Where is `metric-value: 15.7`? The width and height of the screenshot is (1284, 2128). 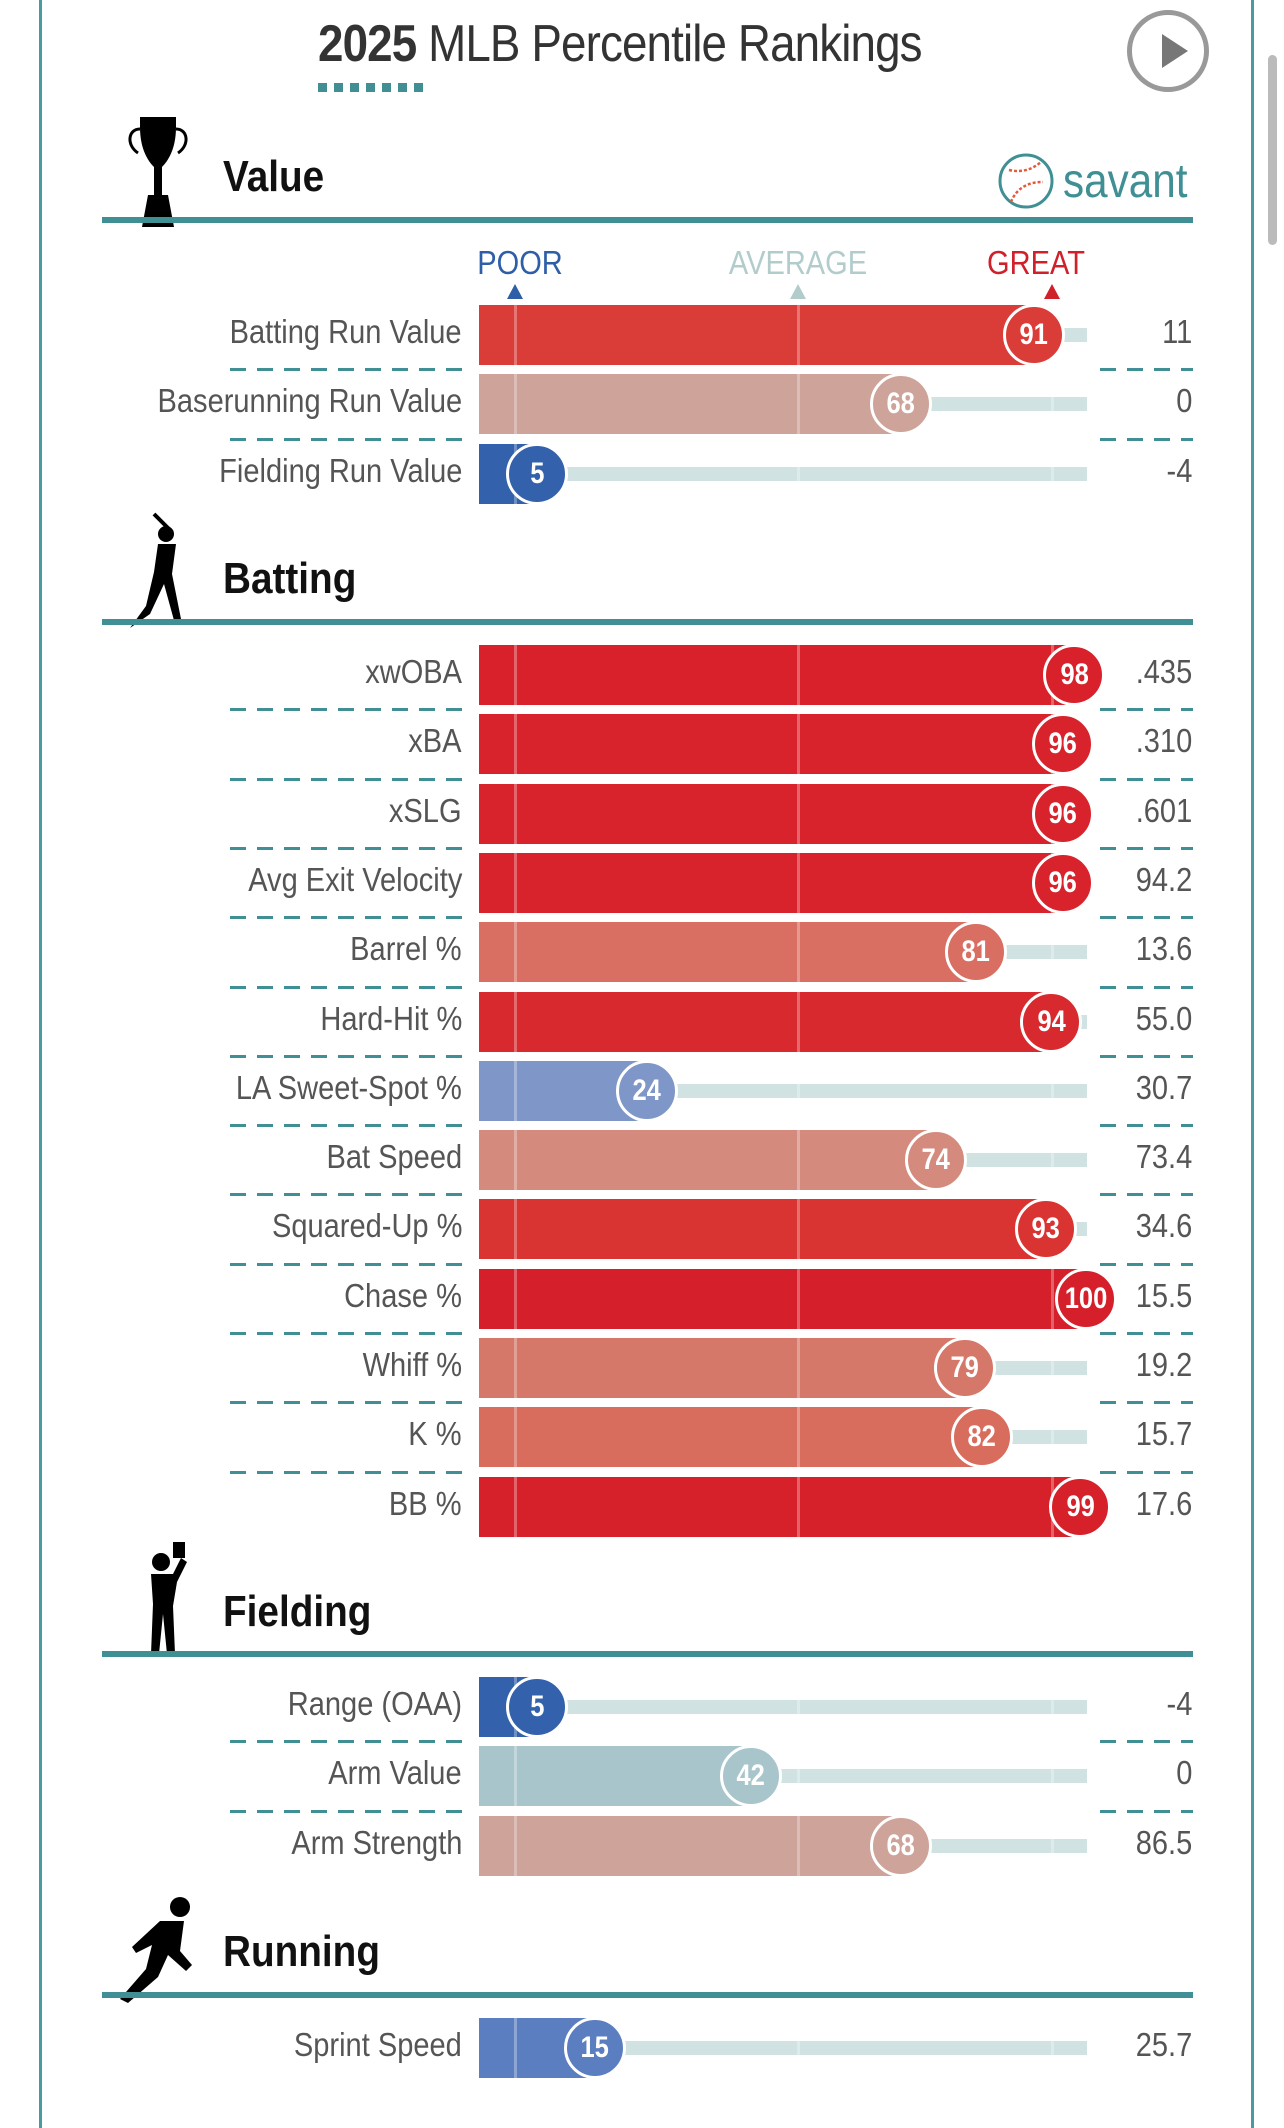 metric-value: 15.7 is located at coordinates (1163, 1434).